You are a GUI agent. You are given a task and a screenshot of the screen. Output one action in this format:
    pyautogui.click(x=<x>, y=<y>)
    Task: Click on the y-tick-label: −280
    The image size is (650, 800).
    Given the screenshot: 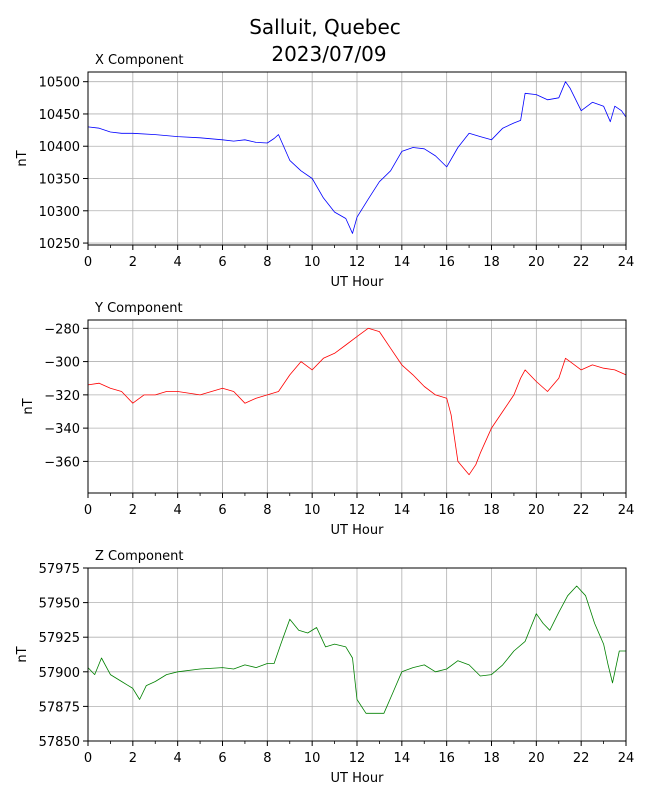 What is the action you would take?
    pyautogui.click(x=62, y=329)
    